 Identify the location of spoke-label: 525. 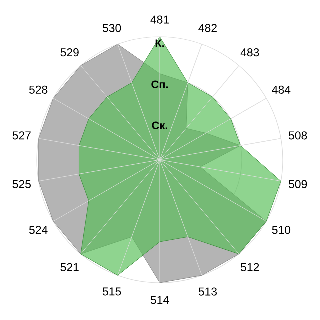
(21, 184).